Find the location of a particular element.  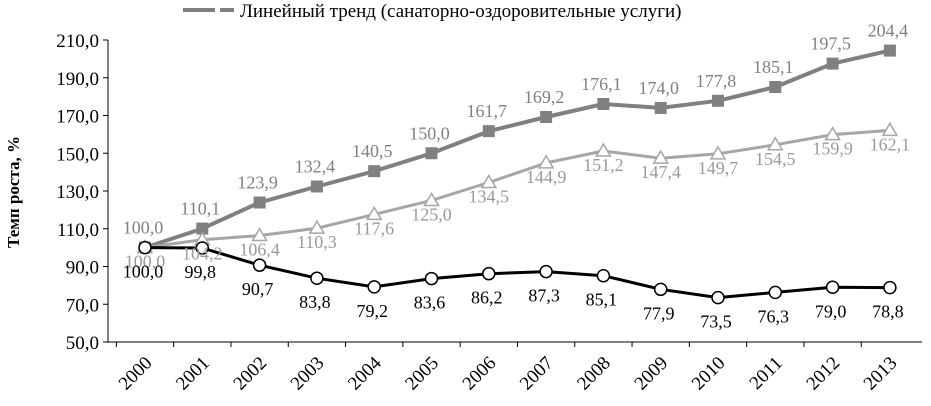

y-tick-label: 110,0 is located at coordinates (78, 230).